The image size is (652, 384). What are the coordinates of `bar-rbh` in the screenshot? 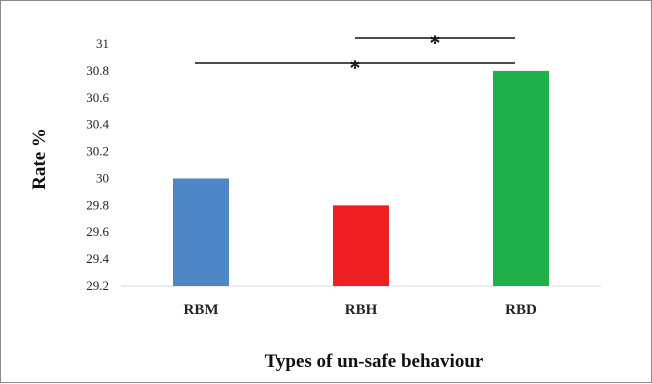 It's located at (361, 245).